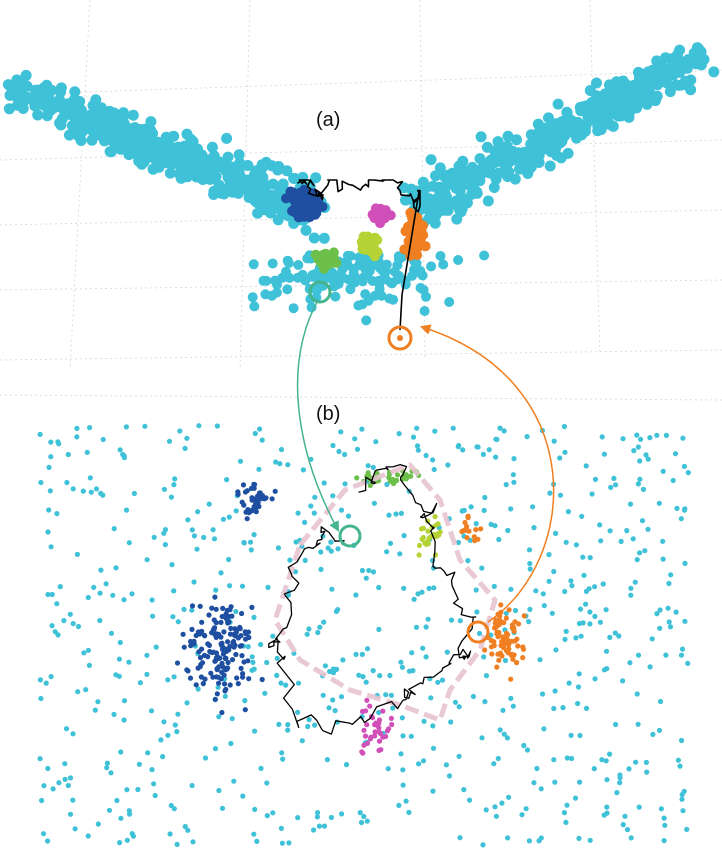 The image size is (722, 860). I want to click on panel-a-label: (a), so click(328, 120).